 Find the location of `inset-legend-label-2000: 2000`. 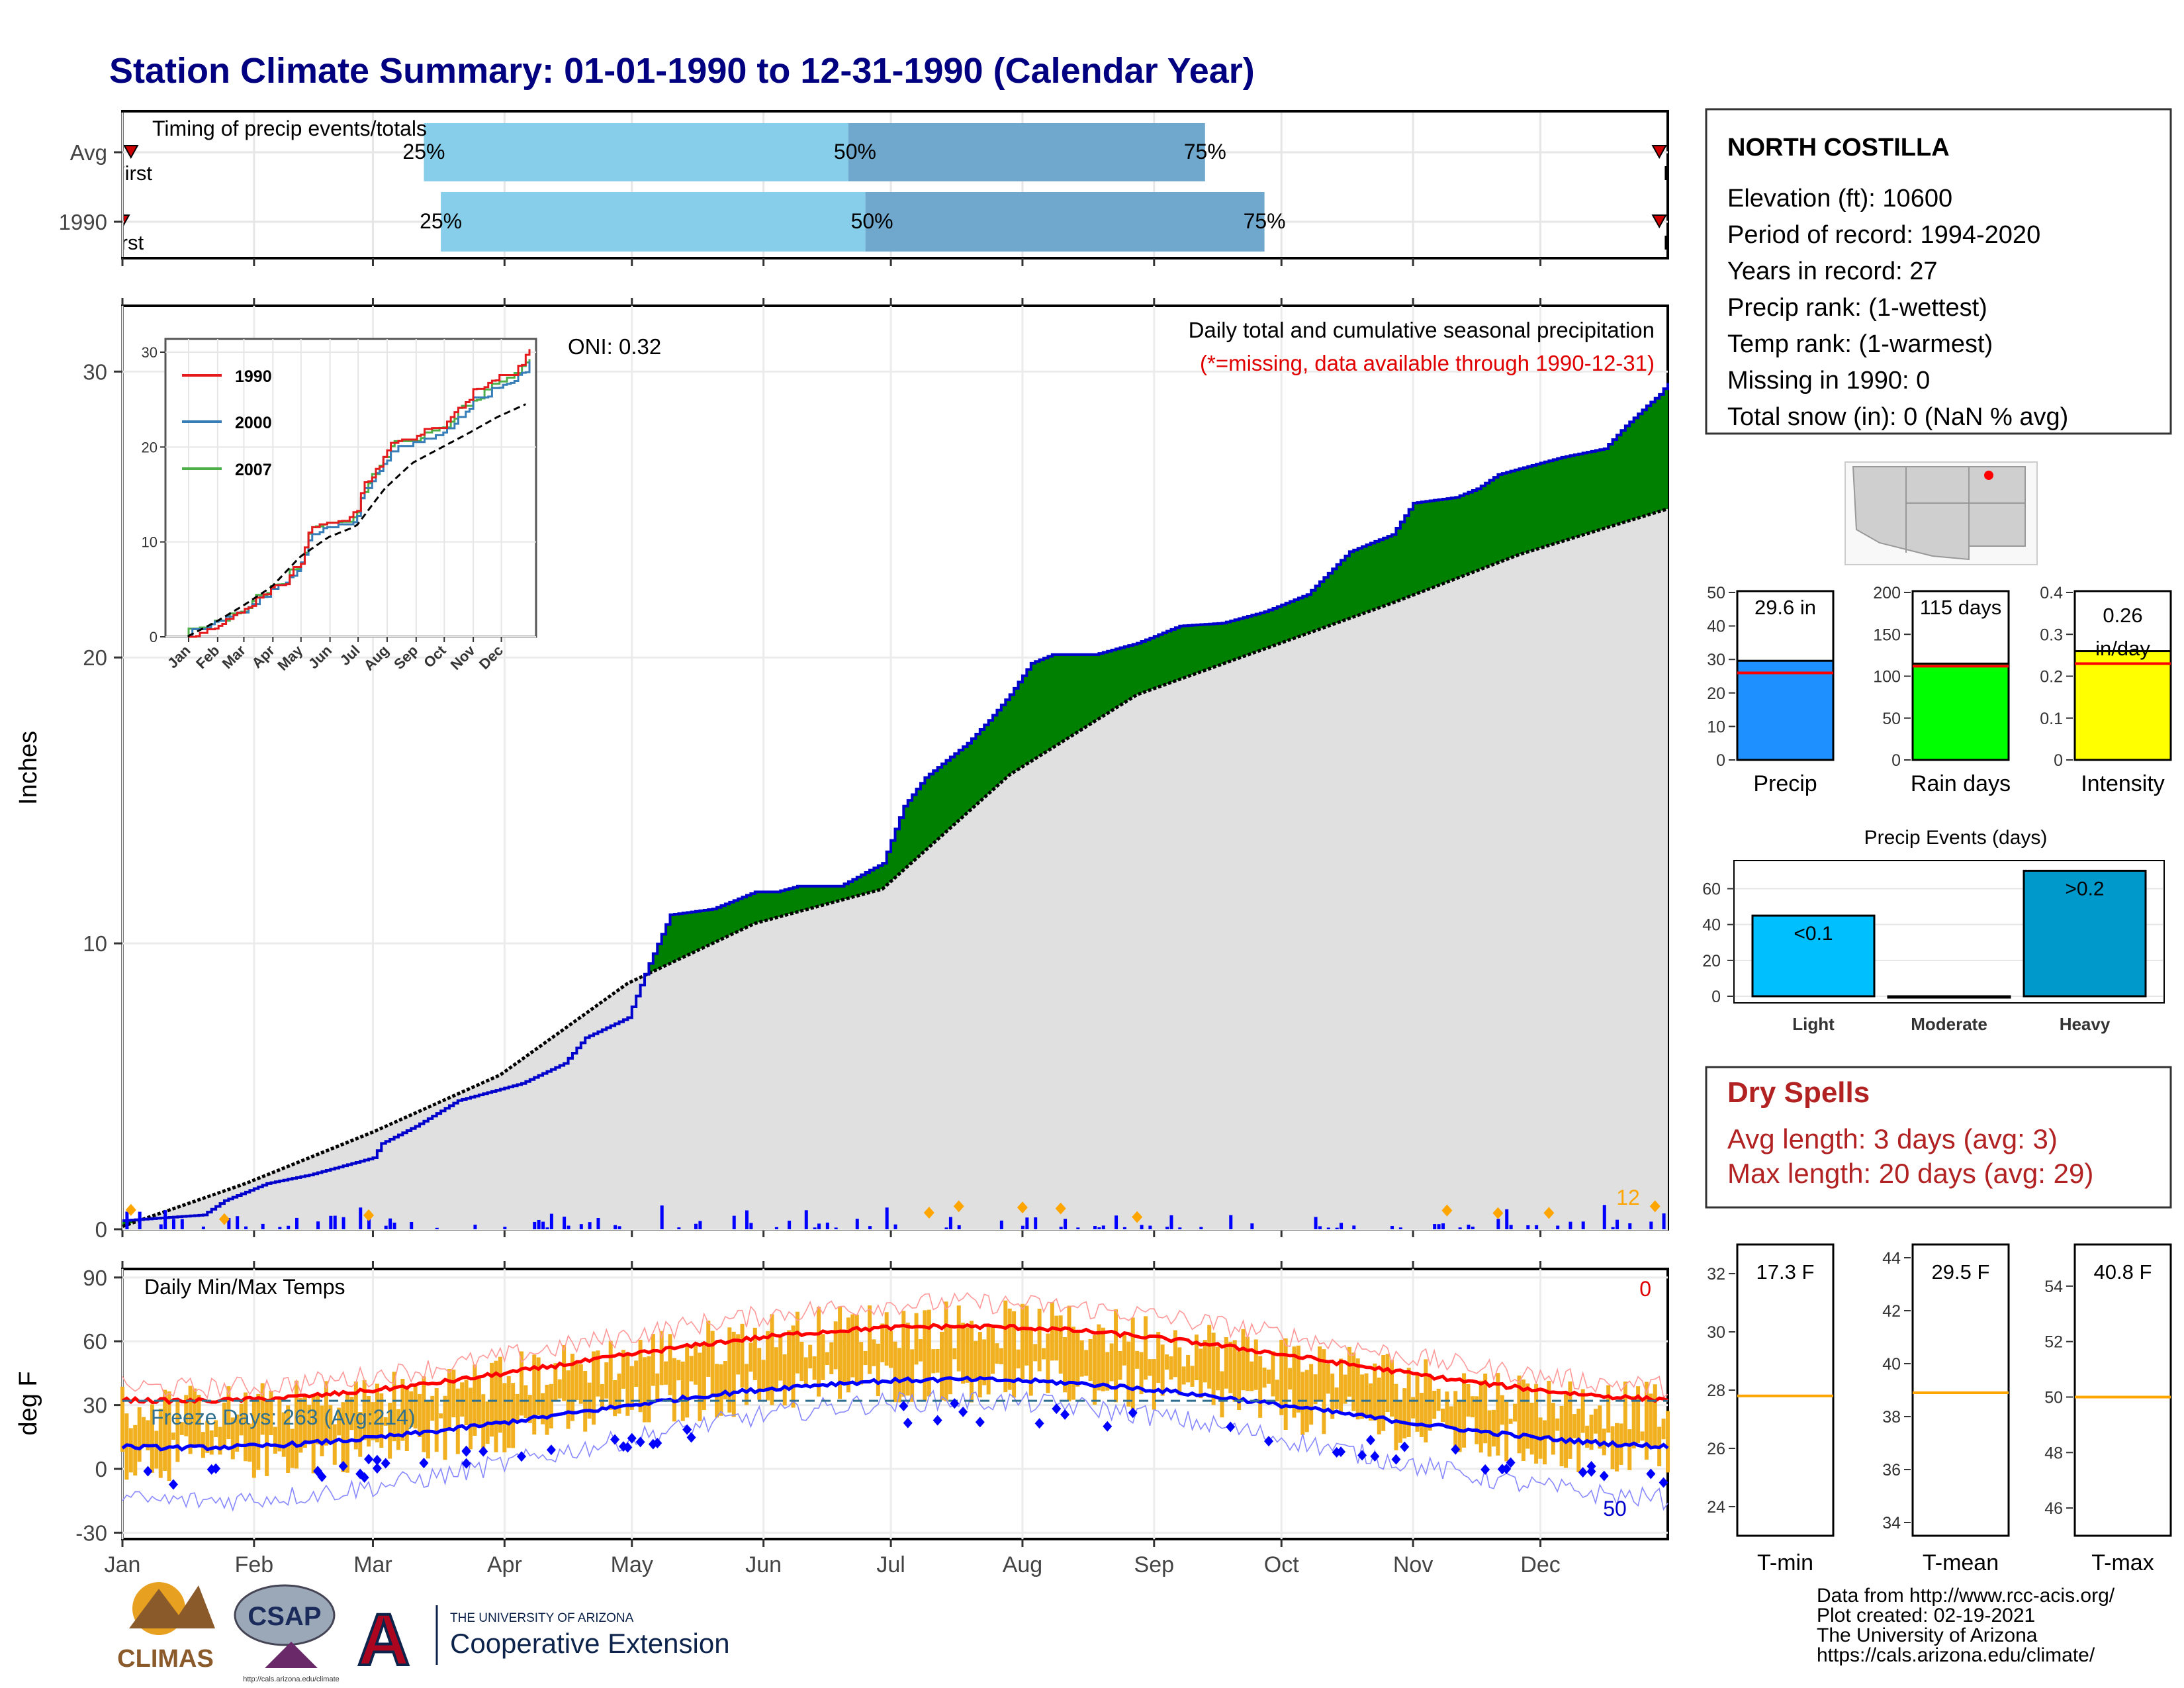

inset-legend-label-2000: 2000 is located at coordinates (253, 423).